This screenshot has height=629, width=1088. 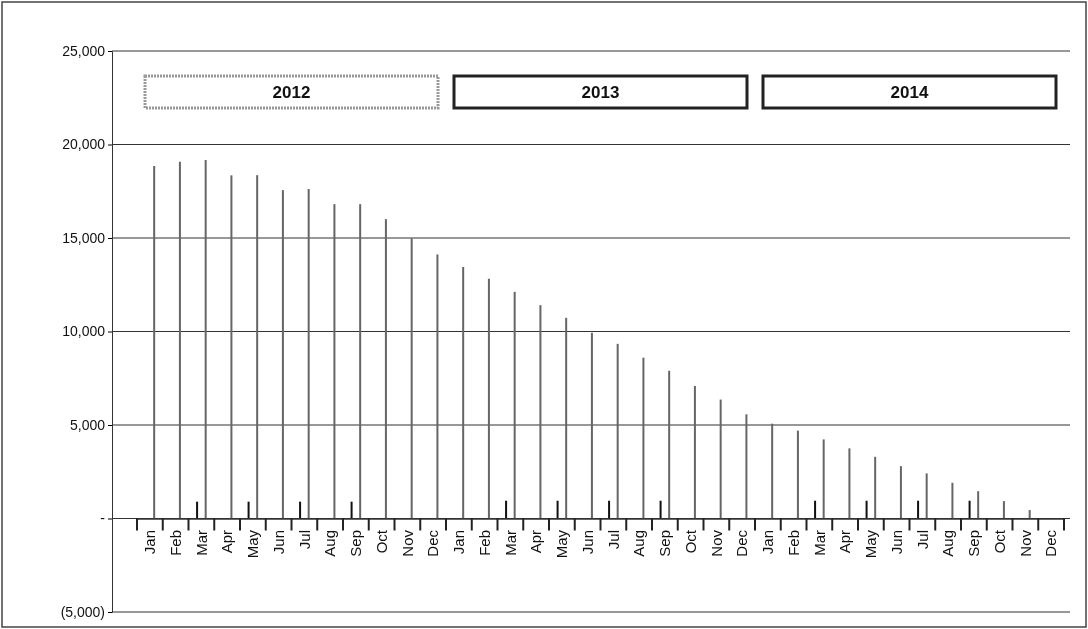 I want to click on y-tick-label: 5,000, so click(x=87, y=424).